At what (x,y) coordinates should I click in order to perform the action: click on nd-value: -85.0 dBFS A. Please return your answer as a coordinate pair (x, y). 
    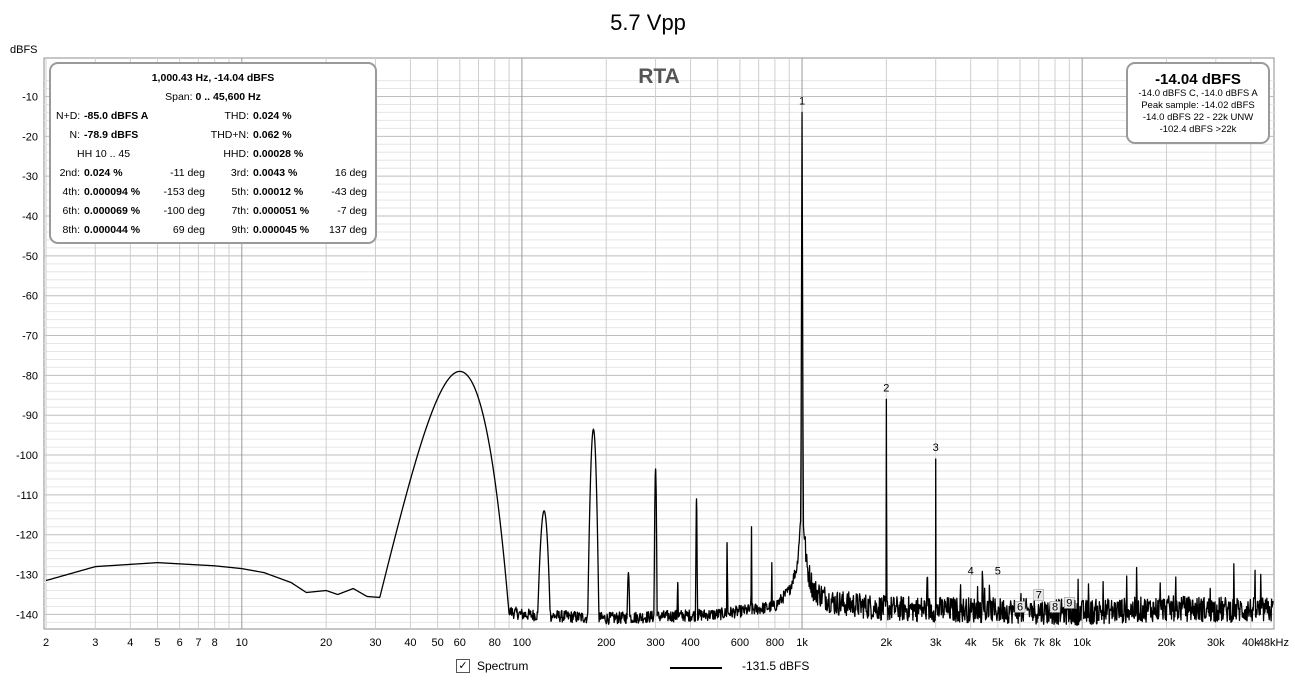
    Looking at the image, I should click on (116, 116).